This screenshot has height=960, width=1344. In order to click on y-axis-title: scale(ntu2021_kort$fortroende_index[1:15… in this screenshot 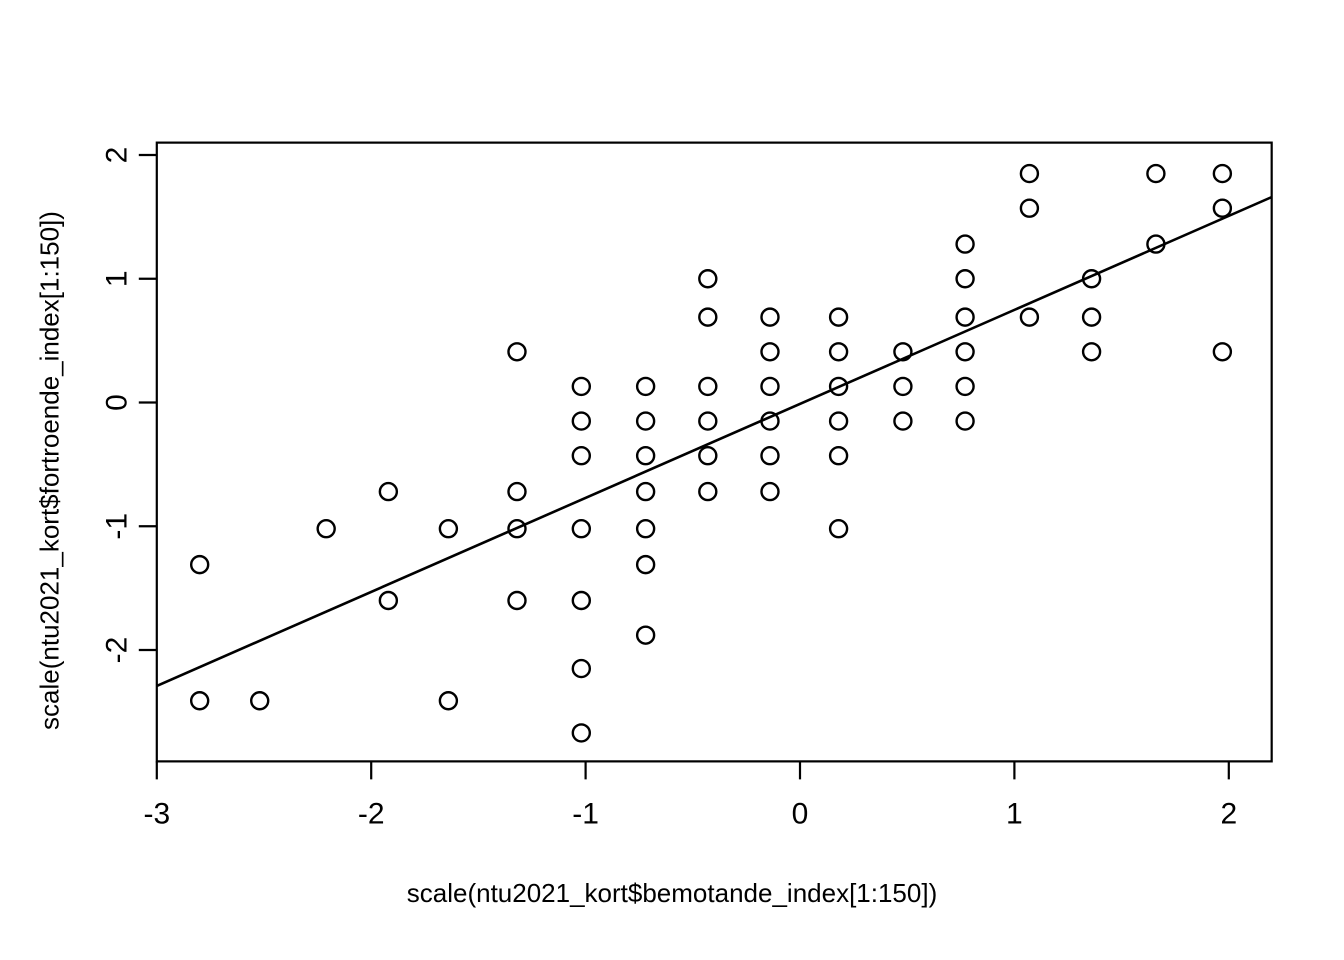, I will do `click(49, 470)`.